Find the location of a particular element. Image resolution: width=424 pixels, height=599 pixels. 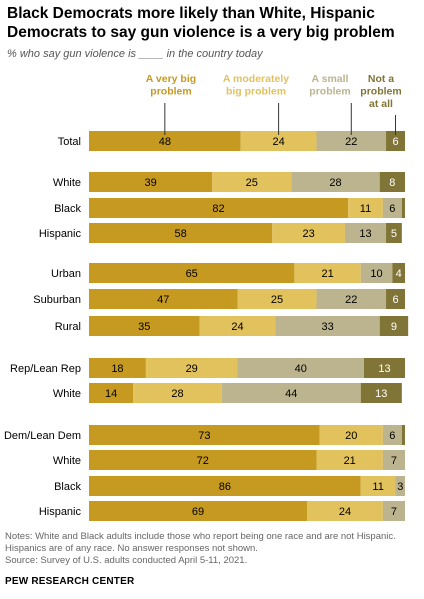

data-label: 8 is located at coordinates (392, 183).